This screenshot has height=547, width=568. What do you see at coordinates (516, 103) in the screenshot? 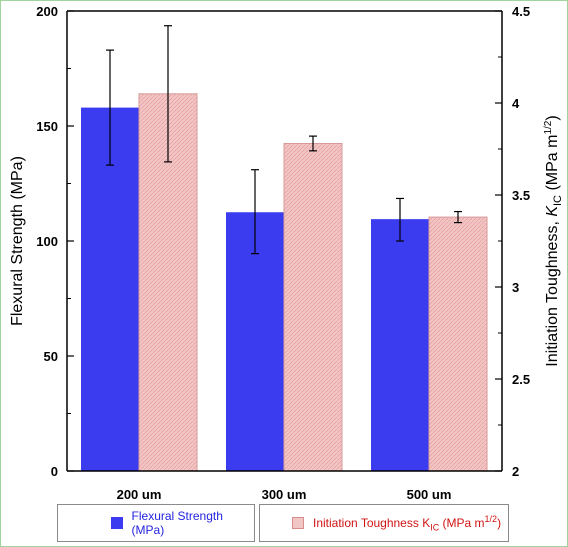
I see `y-right-tick-label: 4` at bounding box center [516, 103].